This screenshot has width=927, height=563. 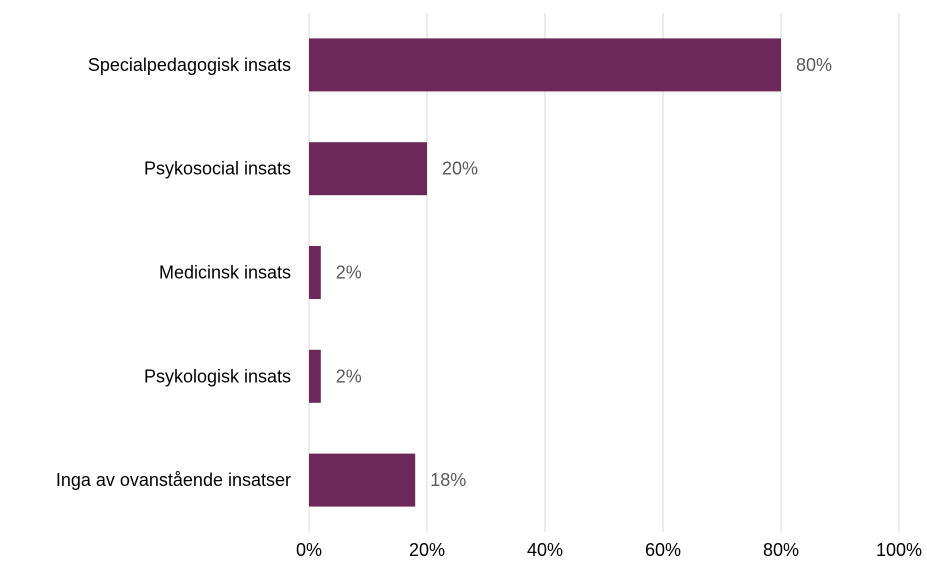 What do you see at coordinates (217, 169) in the screenshot?
I see `category-label: Psykosocial insats` at bounding box center [217, 169].